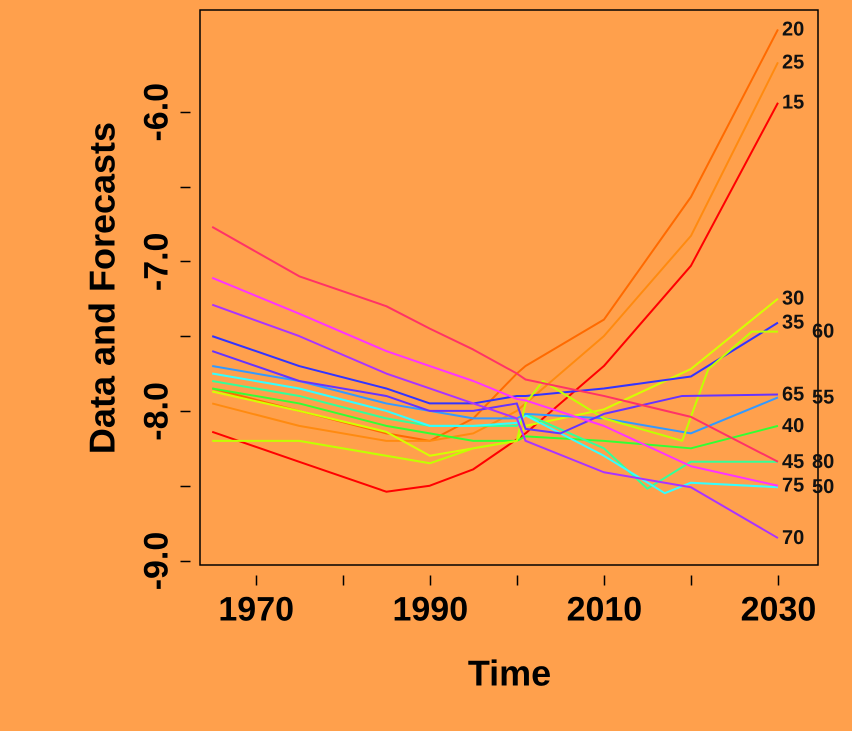 The height and width of the screenshot is (731, 852). I want to click on series-label: 45, so click(793, 461).